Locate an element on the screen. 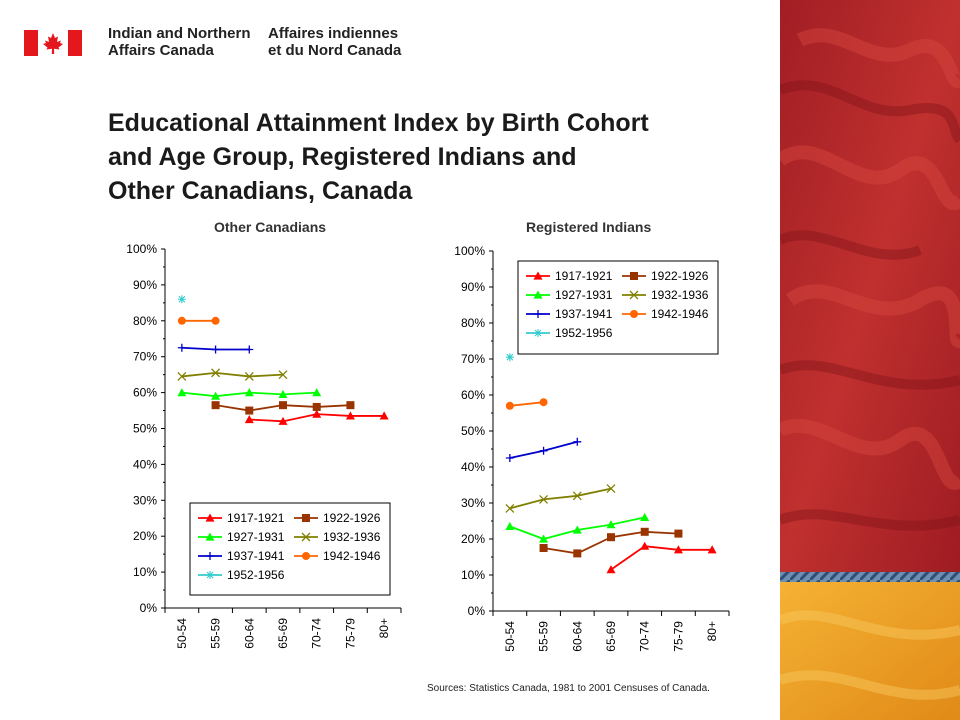  department-fr-line-1: Affaires indiennes is located at coordinates (333, 33).